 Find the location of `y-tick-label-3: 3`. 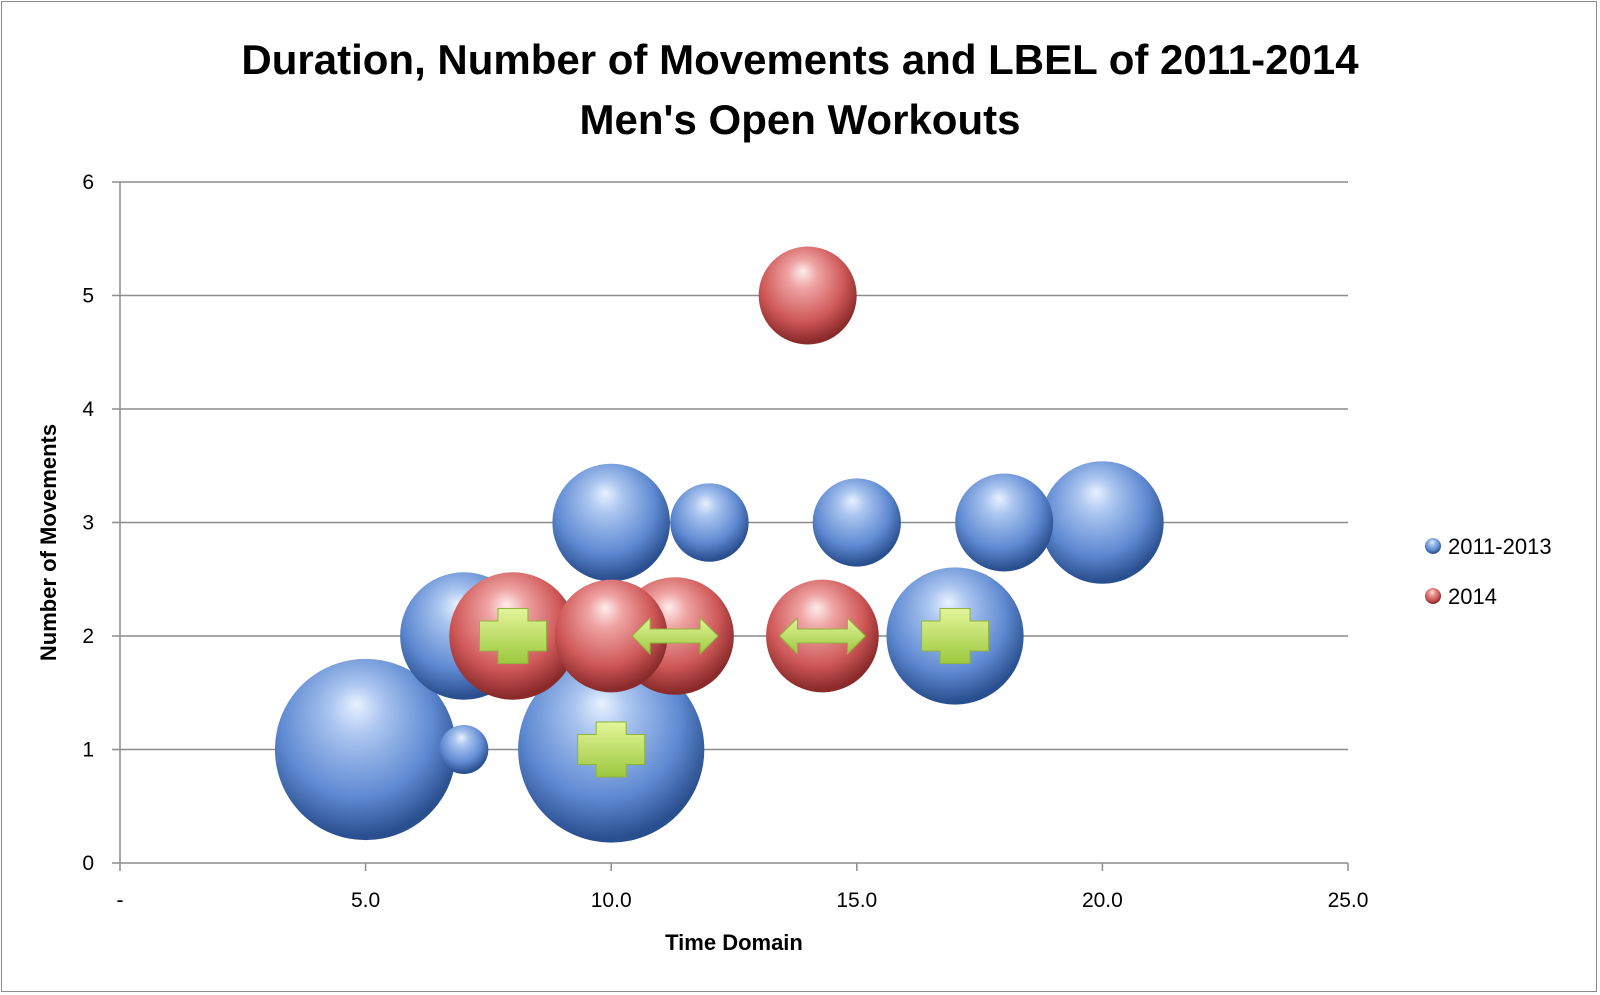

y-tick-label-3: 3 is located at coordinates (88, 523).